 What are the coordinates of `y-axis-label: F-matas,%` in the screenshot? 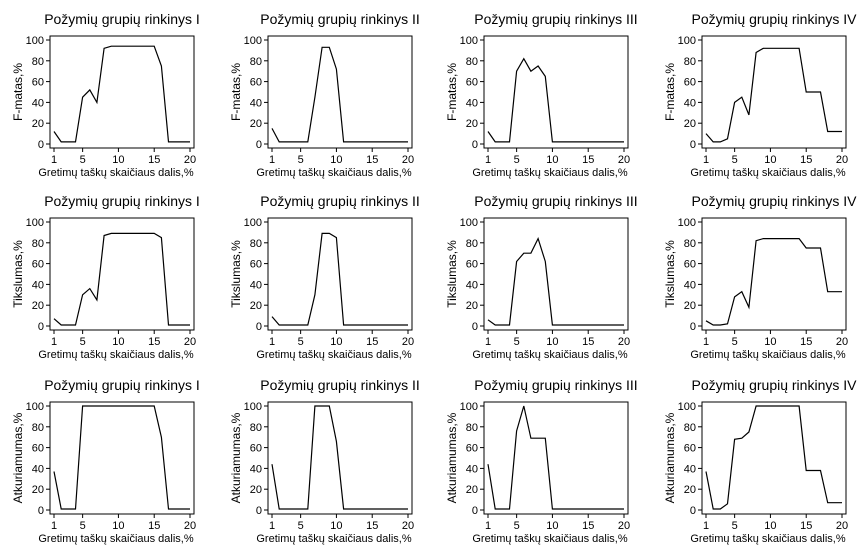 It's located at (236, 92).